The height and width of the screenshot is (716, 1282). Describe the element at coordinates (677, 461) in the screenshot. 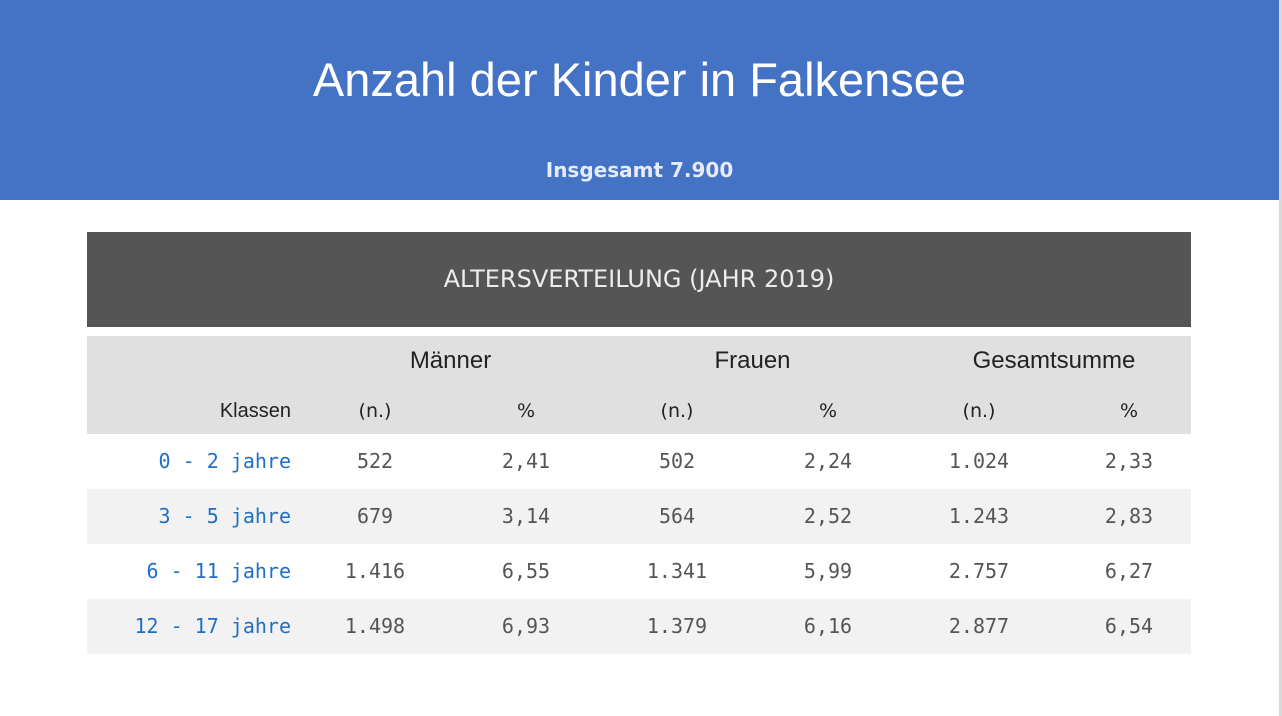

I see `frauen-count: 502` at that location.